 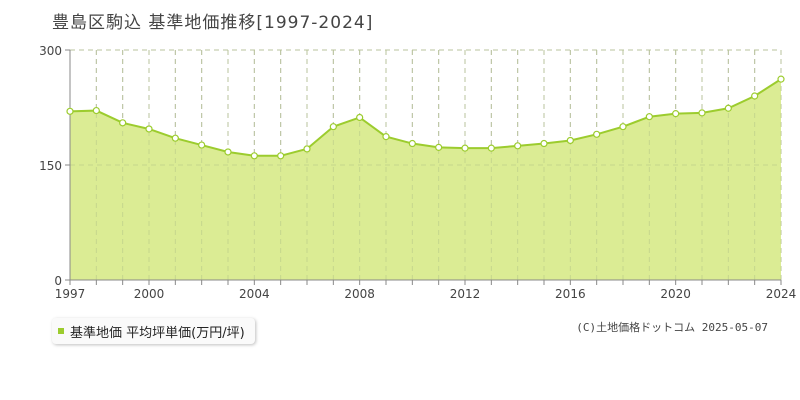 What do you see at coordinates (50, 51) in the screenshot?
I see `y-tick-label: 300` at bounding box center [50, 51].